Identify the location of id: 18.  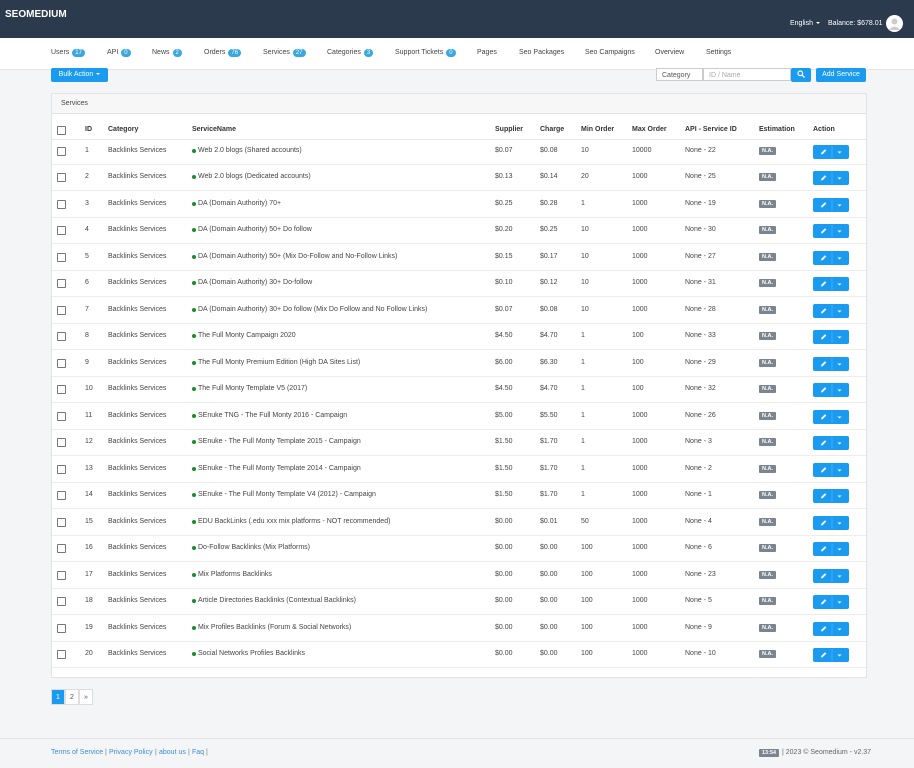
(89, 601).